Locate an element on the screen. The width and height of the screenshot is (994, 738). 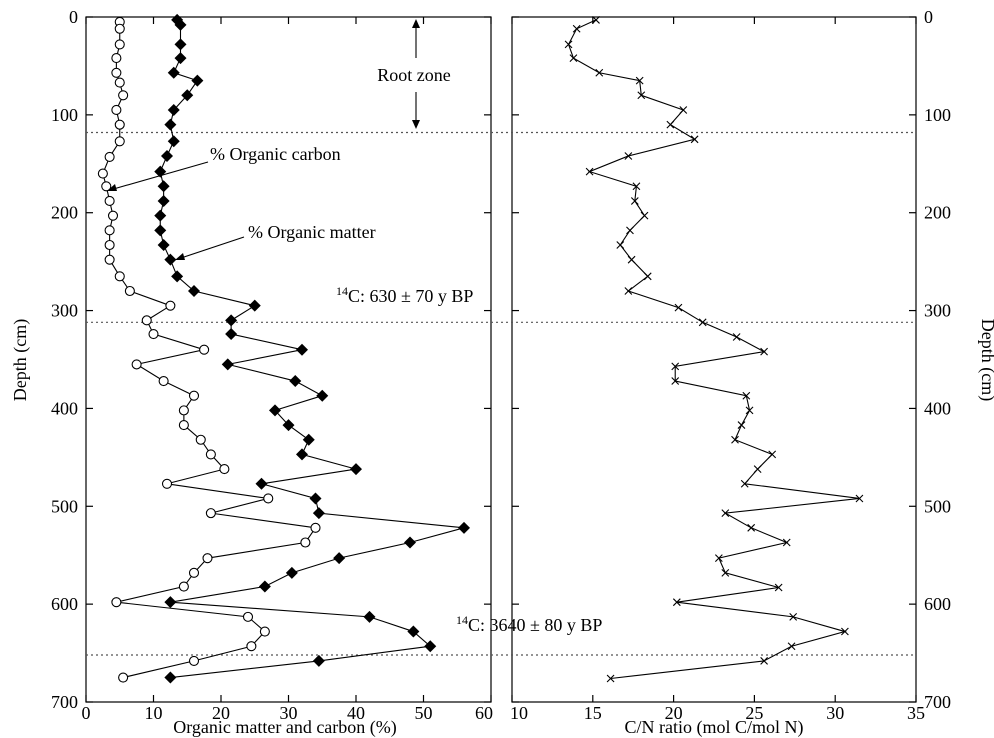
right-y-tick-label: 100 is located at coordinates (937, 115).